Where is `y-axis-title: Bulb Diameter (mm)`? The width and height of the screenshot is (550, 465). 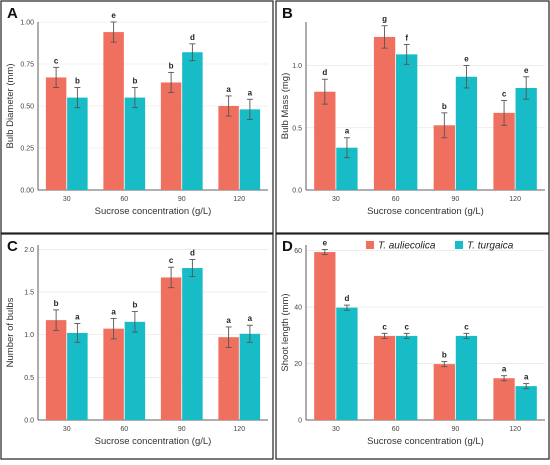 y-axis-title: Bulb Diameter (mm) is located at coordinates (10, 106).